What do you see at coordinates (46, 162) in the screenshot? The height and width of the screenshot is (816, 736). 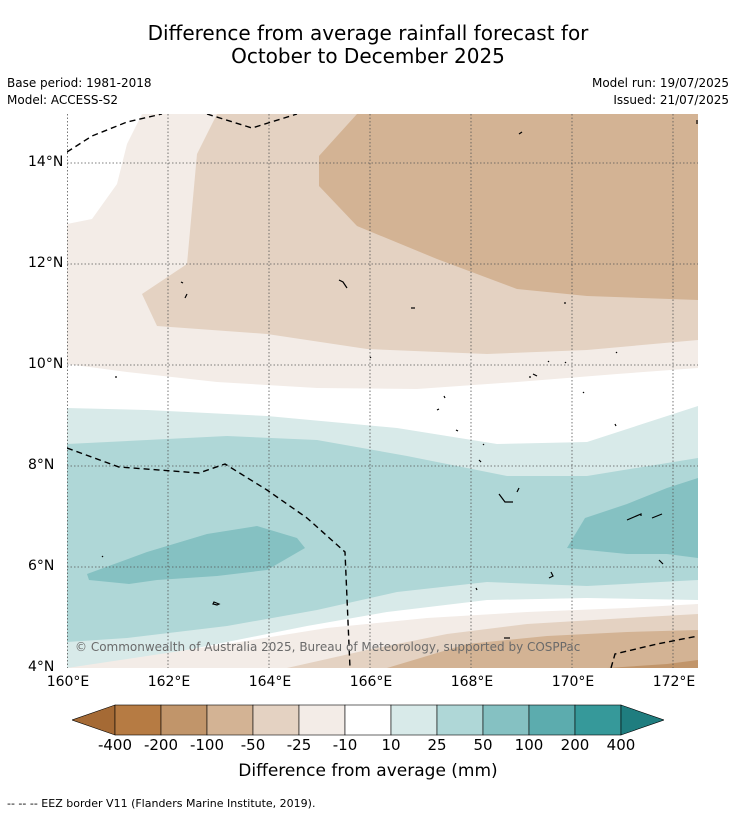 I see `lat-label-14n: 14°N` at bounding box center [46, 162].